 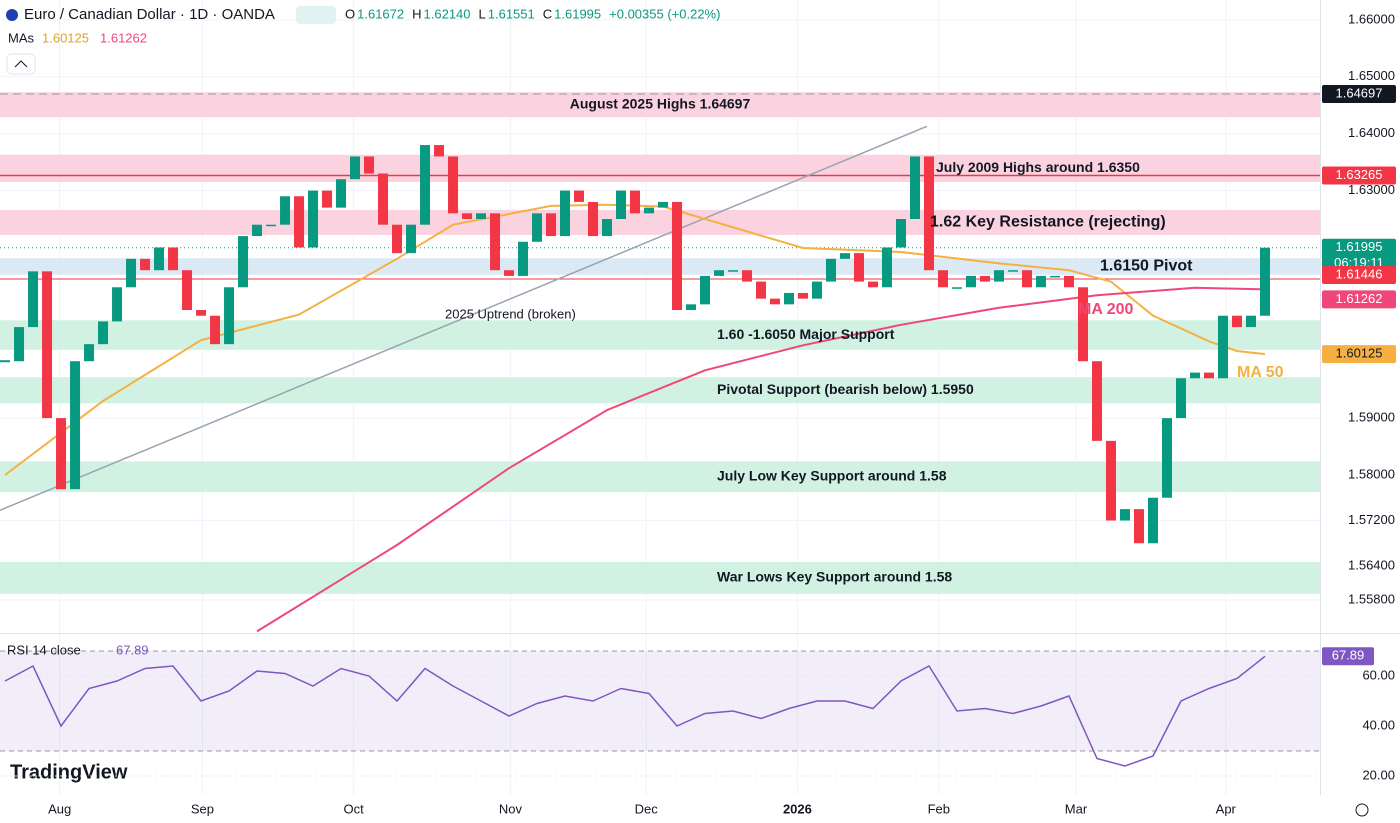 What do you see at coordinates (21, 37) in the screenshot?
I see `mas-label: MAs` at bounding box center [21, 37].